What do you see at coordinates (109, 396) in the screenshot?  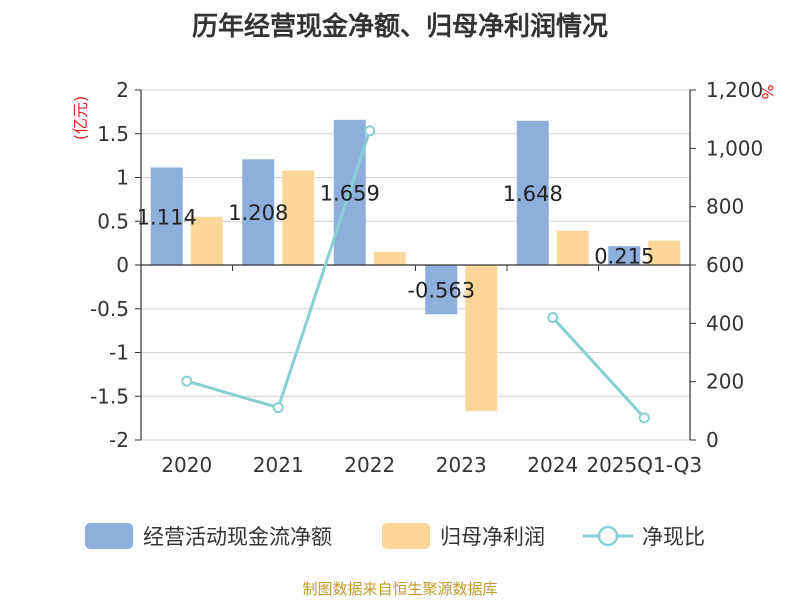 I see `y-left-tick-label: -1.5` at bounding box center [109, 396].